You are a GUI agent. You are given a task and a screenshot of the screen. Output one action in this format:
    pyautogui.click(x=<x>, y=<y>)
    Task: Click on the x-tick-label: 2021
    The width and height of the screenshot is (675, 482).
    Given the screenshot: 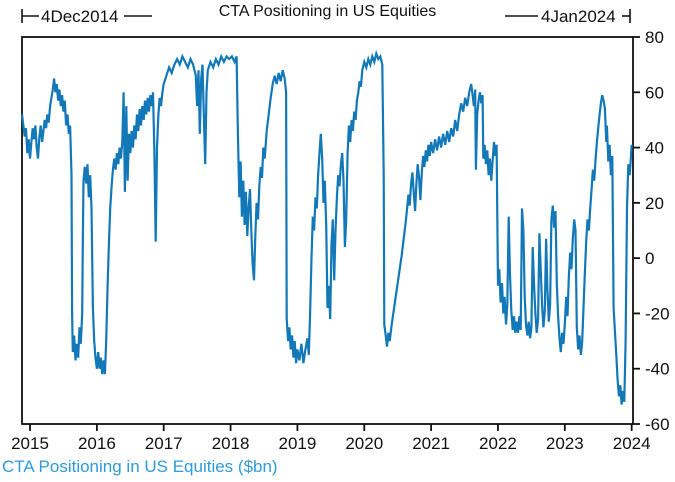 What is the action you would take?
    pyautogui.click(x=431, y=443)
    